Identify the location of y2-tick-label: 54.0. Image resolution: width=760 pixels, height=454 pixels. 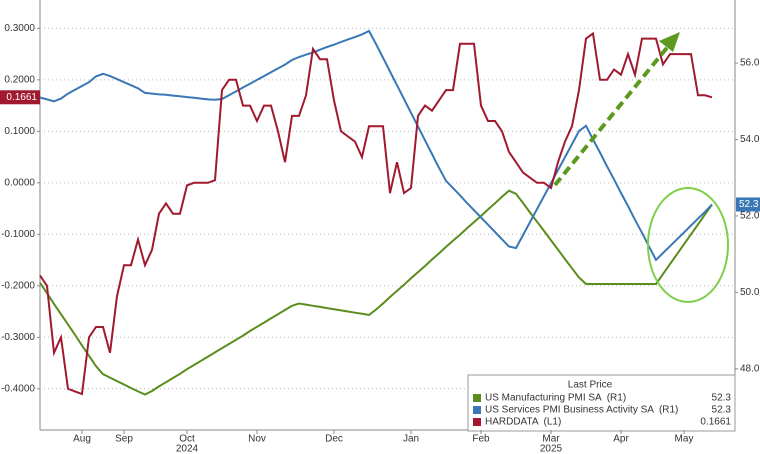
(750, 139).